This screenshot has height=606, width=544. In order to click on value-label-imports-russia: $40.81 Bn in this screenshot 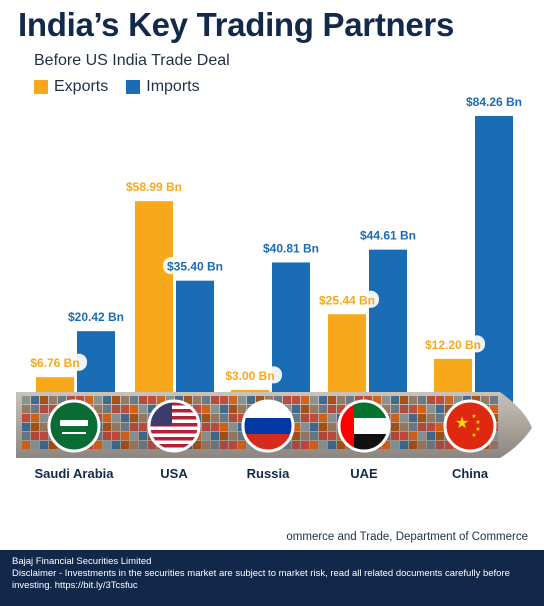, I will do `click(291, 247)`.